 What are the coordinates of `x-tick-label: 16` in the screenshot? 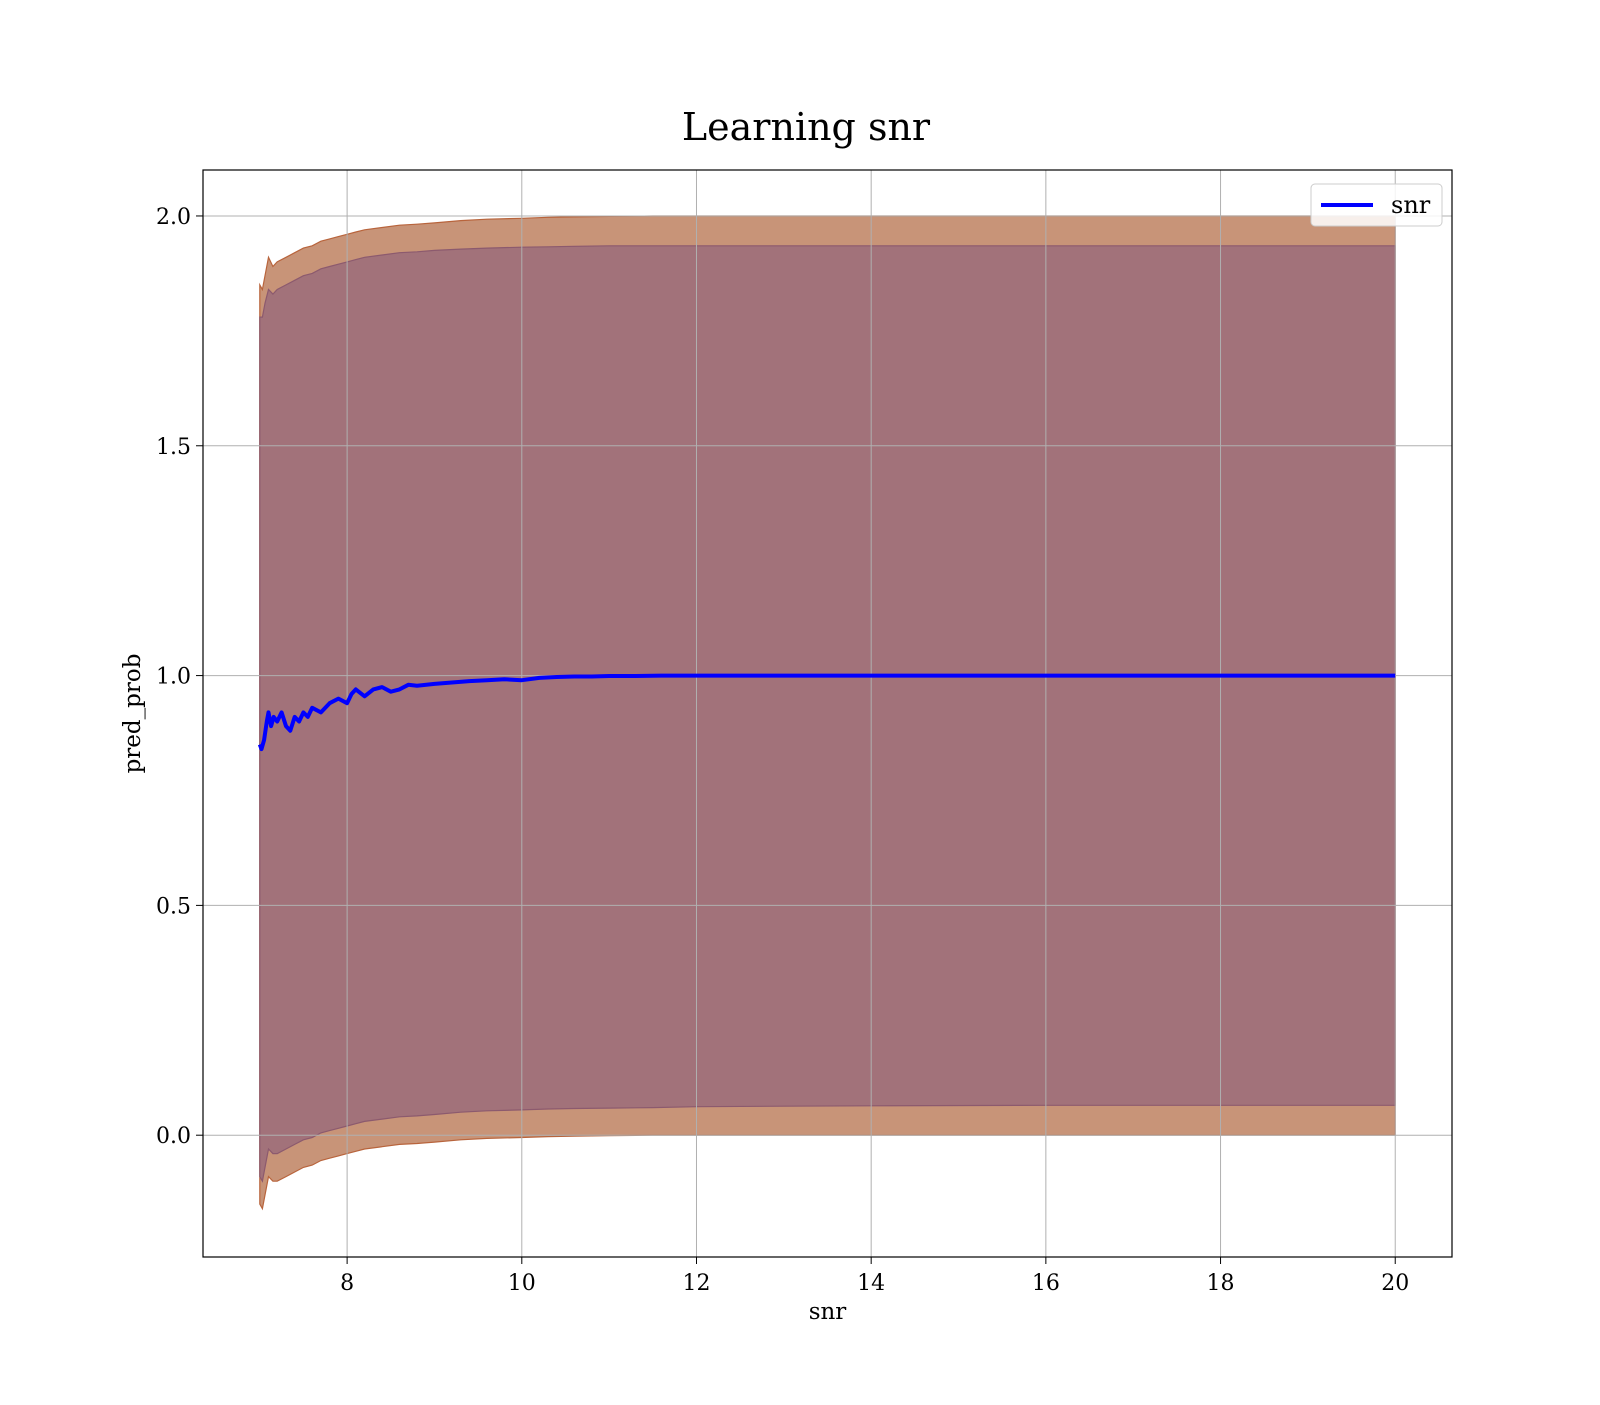 It's located at (1046, 1283).